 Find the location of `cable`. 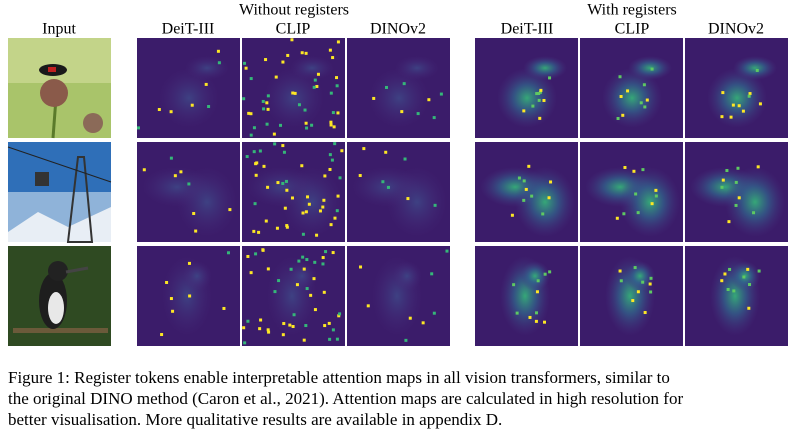

cable is located at coordinates (59, 164).